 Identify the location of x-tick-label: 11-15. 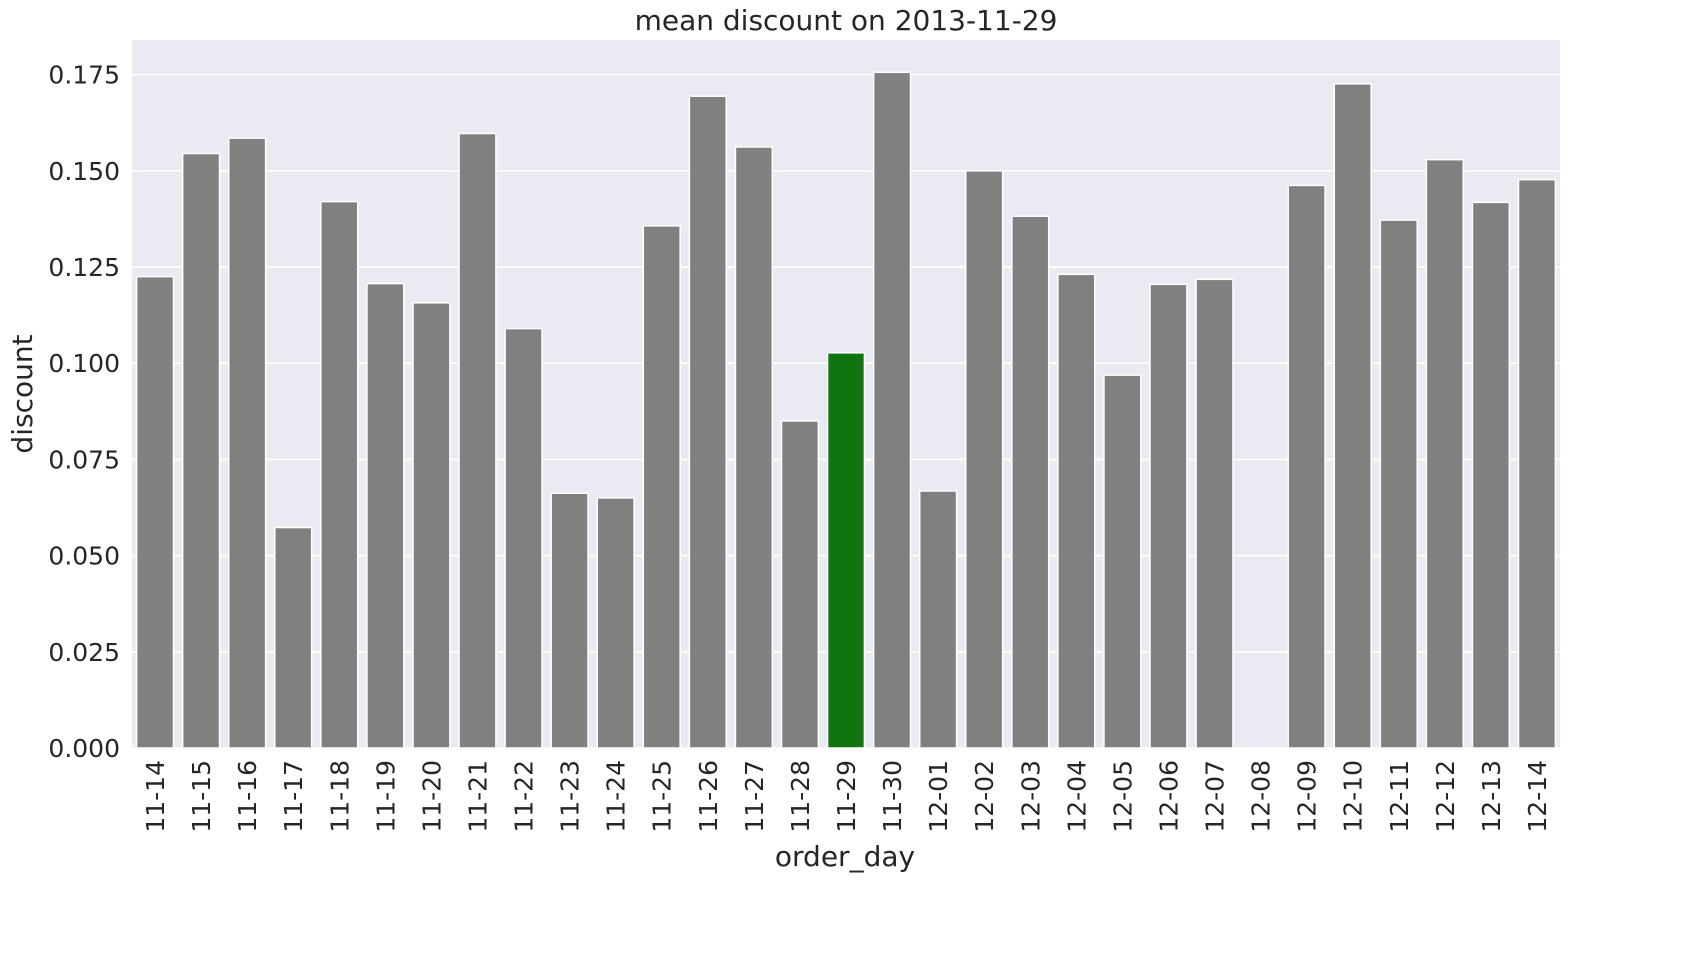
(201, 796).